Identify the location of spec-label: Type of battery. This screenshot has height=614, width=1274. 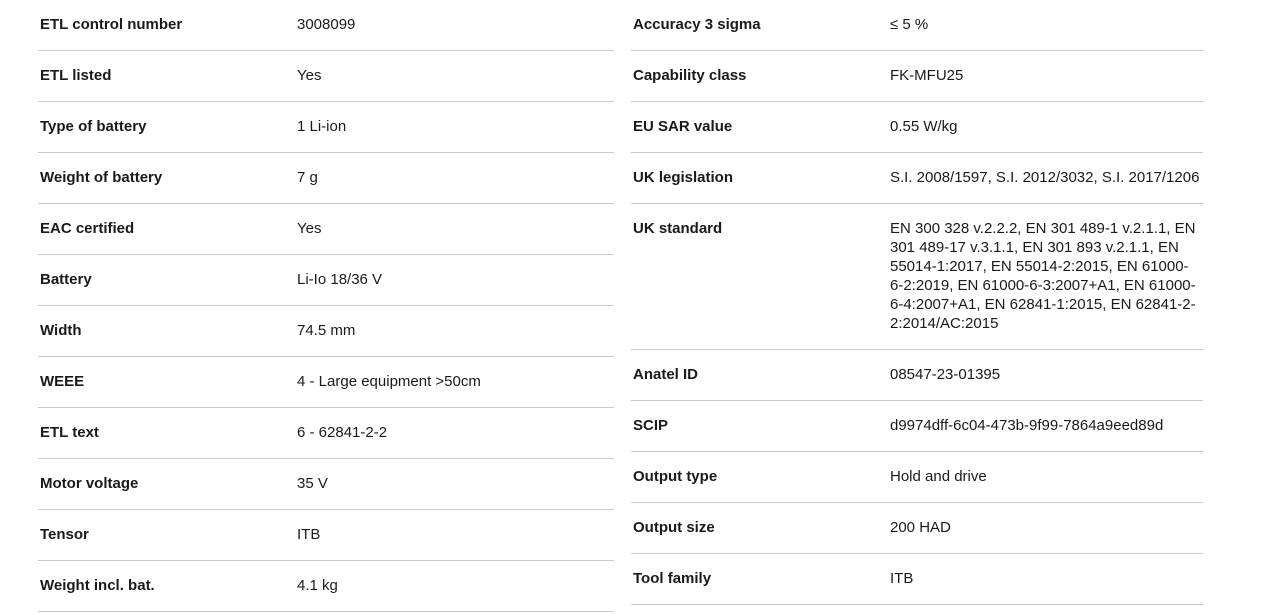
(93, 126).